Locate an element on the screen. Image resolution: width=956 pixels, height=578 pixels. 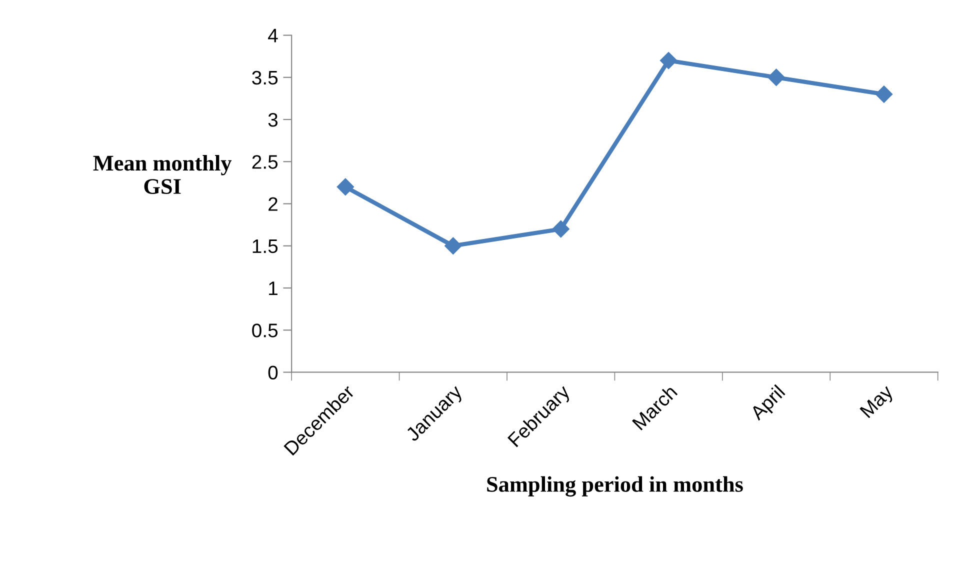
y-tick-label: 1.5 is located at coordinates (265, 247).